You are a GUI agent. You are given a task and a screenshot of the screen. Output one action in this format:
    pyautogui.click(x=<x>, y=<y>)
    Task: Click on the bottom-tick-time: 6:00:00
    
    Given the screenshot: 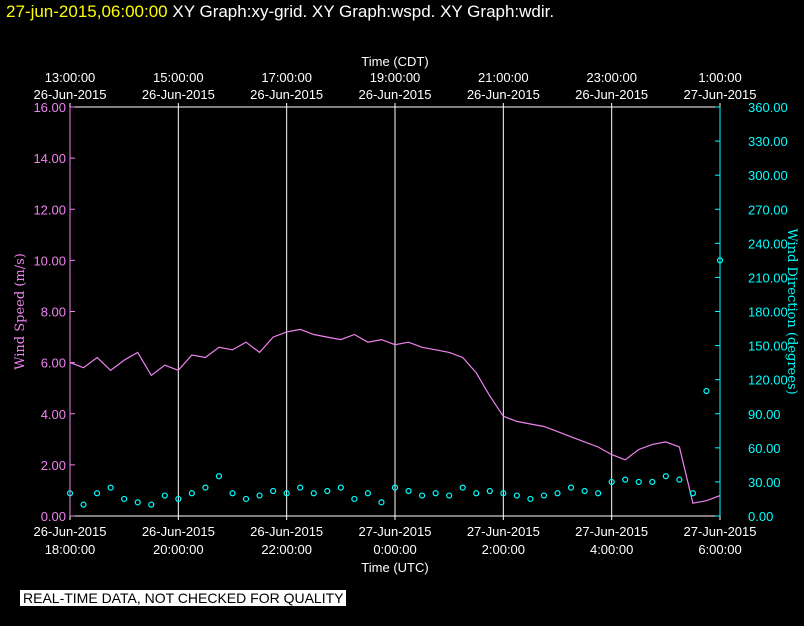 What is the action you would take?
    pyautogui.click(x=719, y=549)
    